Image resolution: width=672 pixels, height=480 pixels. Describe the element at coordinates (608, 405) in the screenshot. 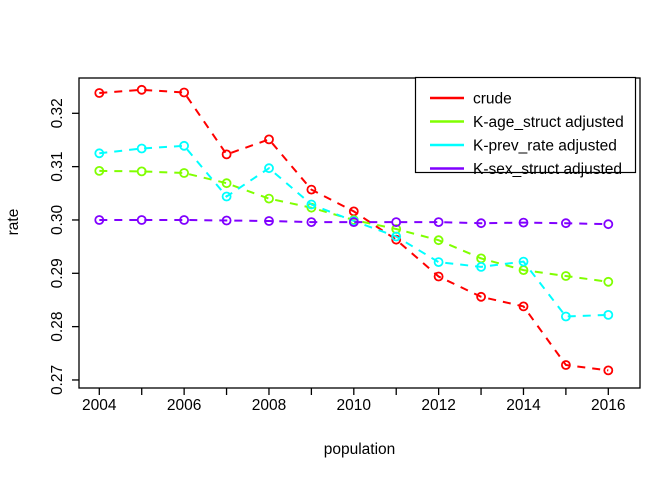

I see `x-tick-label: 2016` at that location.